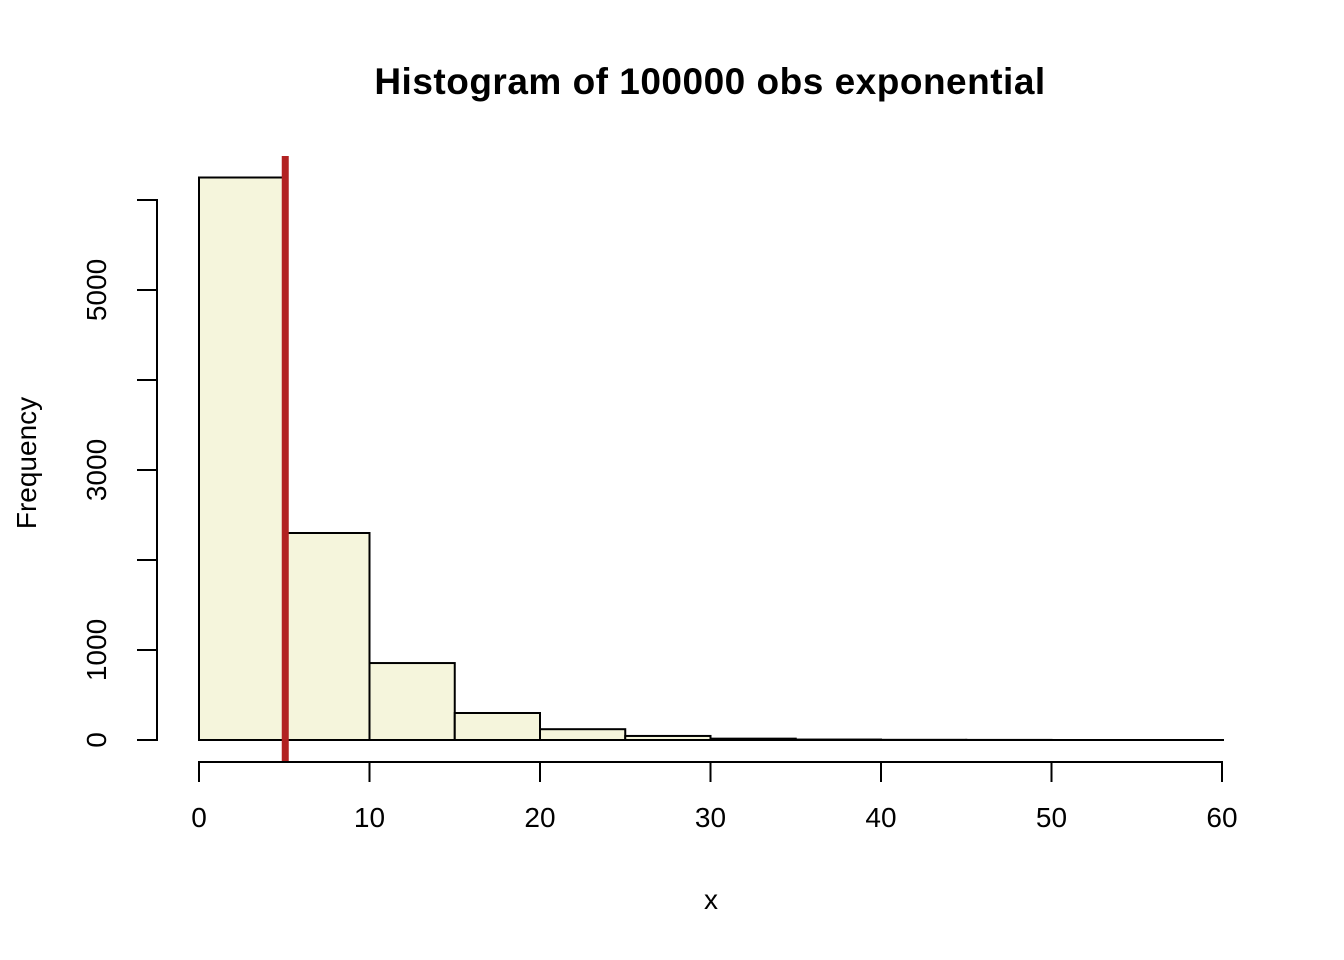 The width and height of the screenshot is (1344, 960). Describe the element at coordinates (711, 899) in the screenshot. I see `x-axis-title: x` at that location.